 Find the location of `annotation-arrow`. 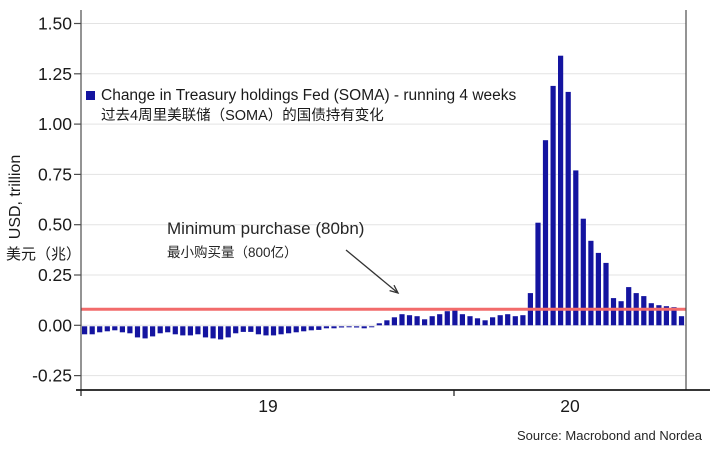

annotation-arrow is located at coordinates (372, 271).